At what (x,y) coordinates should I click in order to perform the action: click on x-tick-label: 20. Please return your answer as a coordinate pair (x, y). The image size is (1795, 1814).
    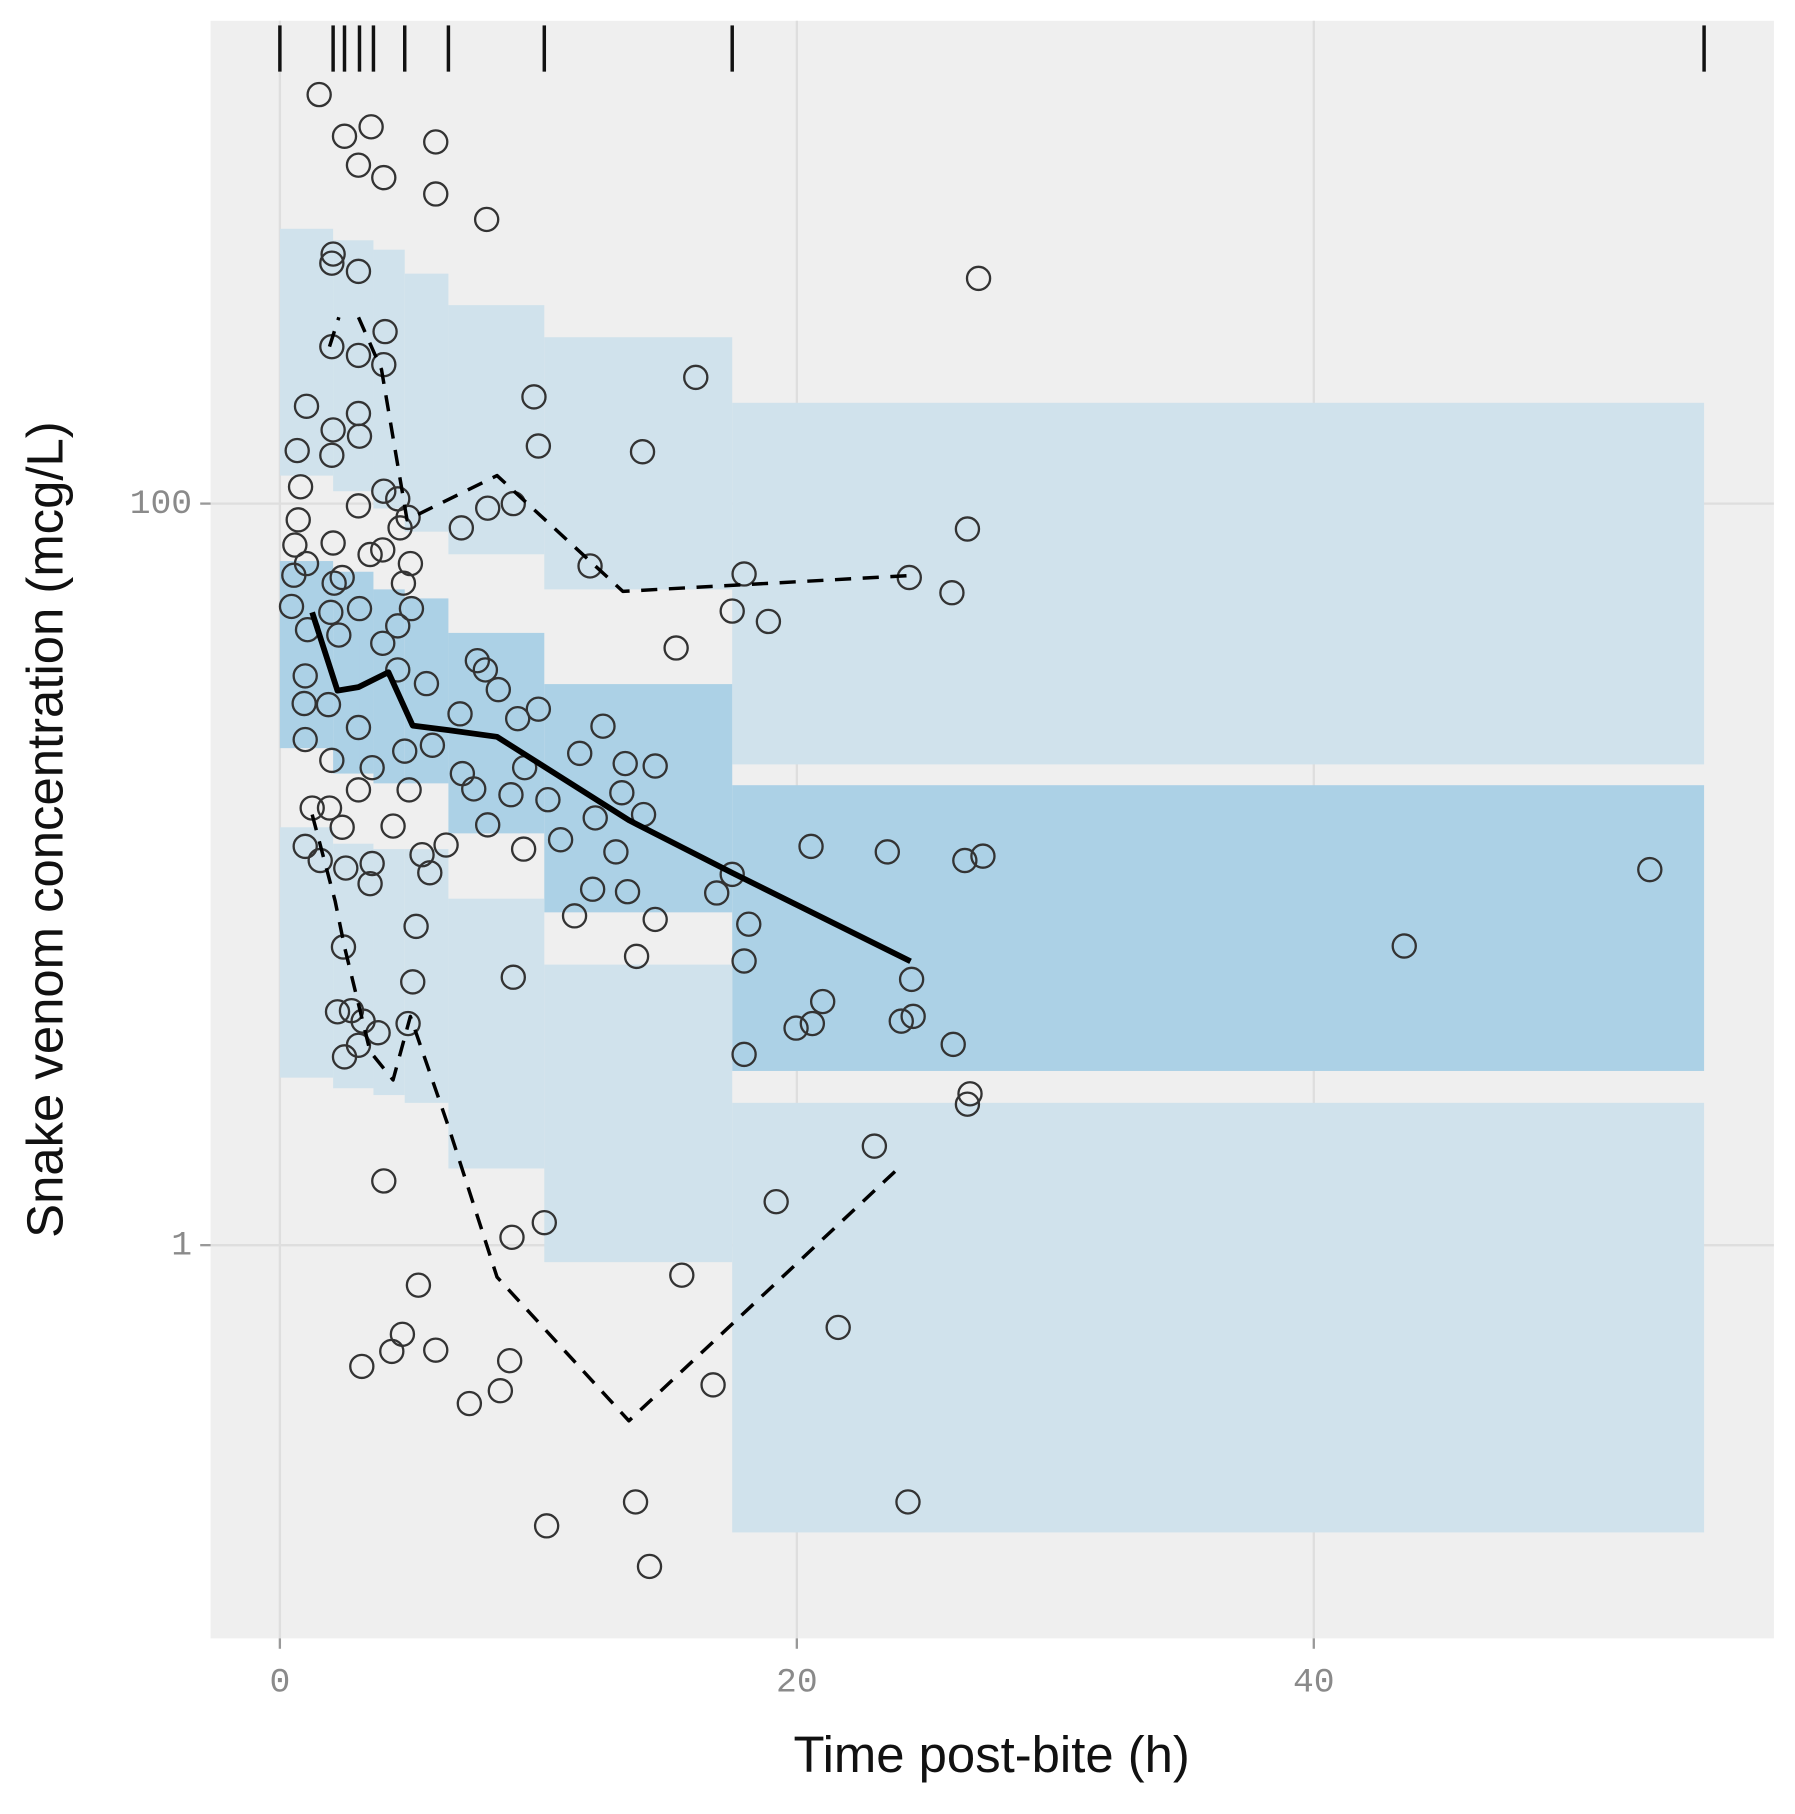
    Looking at the image, I should click on (797, 1682).